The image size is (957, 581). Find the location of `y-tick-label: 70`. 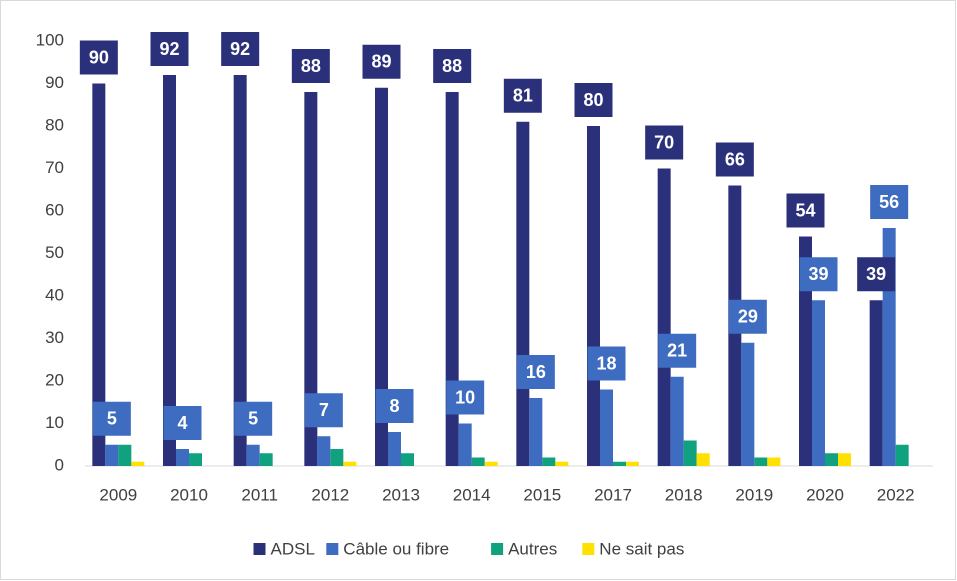

y-tick-label: 70 is located at coordinates (54, 167).